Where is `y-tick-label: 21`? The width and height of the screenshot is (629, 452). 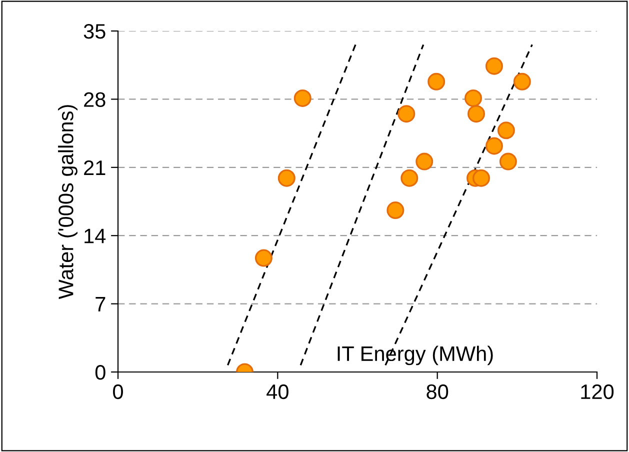
y-tick-label: 21 is located at coordinates (95, 167).